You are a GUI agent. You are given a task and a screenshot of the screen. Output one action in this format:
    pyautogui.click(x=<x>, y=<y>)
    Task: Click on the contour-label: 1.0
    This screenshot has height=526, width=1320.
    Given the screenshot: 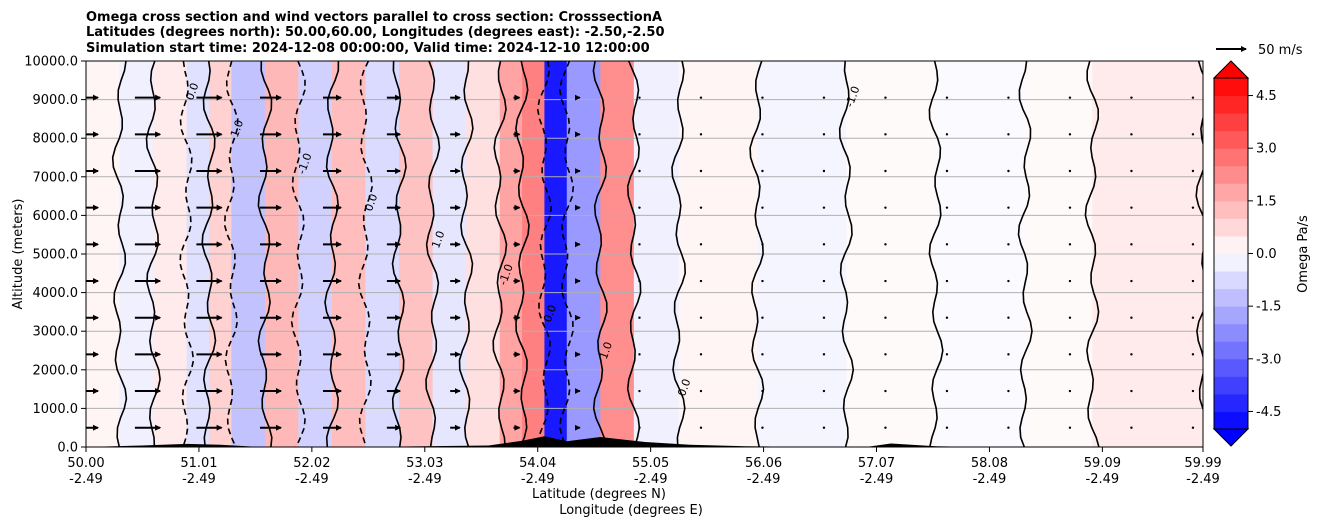 What is the action you would take?
    pyautogui.click(x=438, y=239)
    